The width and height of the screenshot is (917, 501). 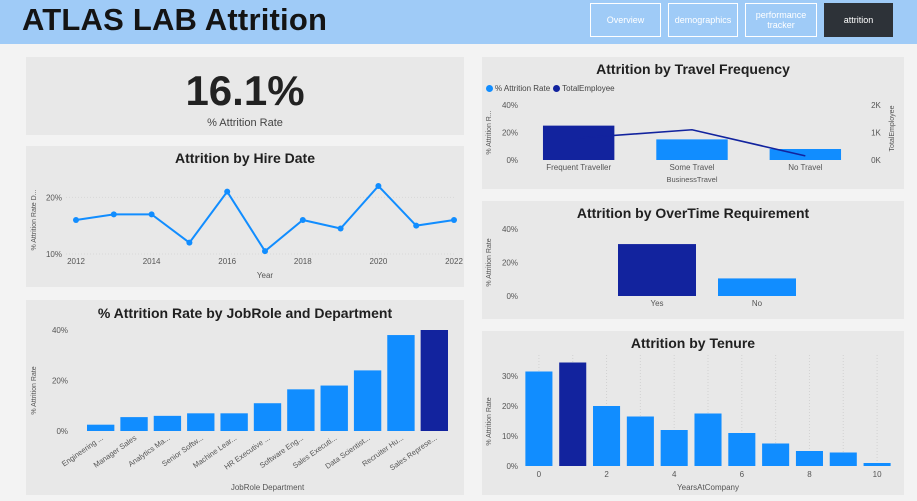 I want to click on legend-total-employee-swatch, so click(x=557, y=88).